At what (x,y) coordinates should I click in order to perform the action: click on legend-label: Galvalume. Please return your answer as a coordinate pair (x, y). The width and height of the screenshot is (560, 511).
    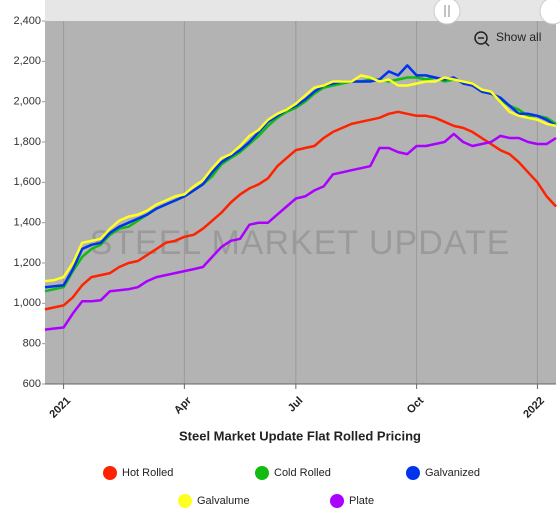
    Looking at the image, I should click on (223, 501).